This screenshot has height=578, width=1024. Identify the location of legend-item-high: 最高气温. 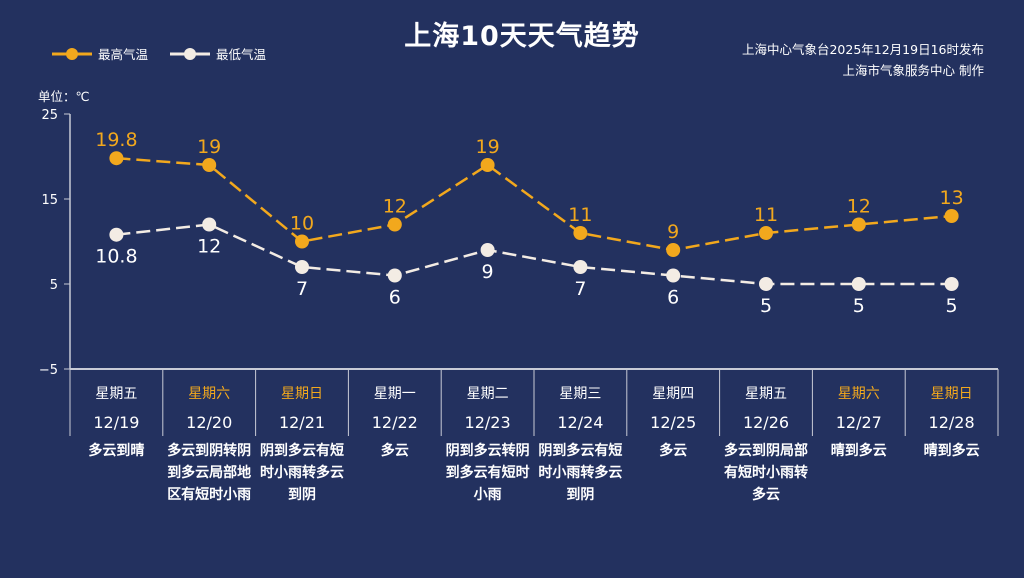
(100, 53).